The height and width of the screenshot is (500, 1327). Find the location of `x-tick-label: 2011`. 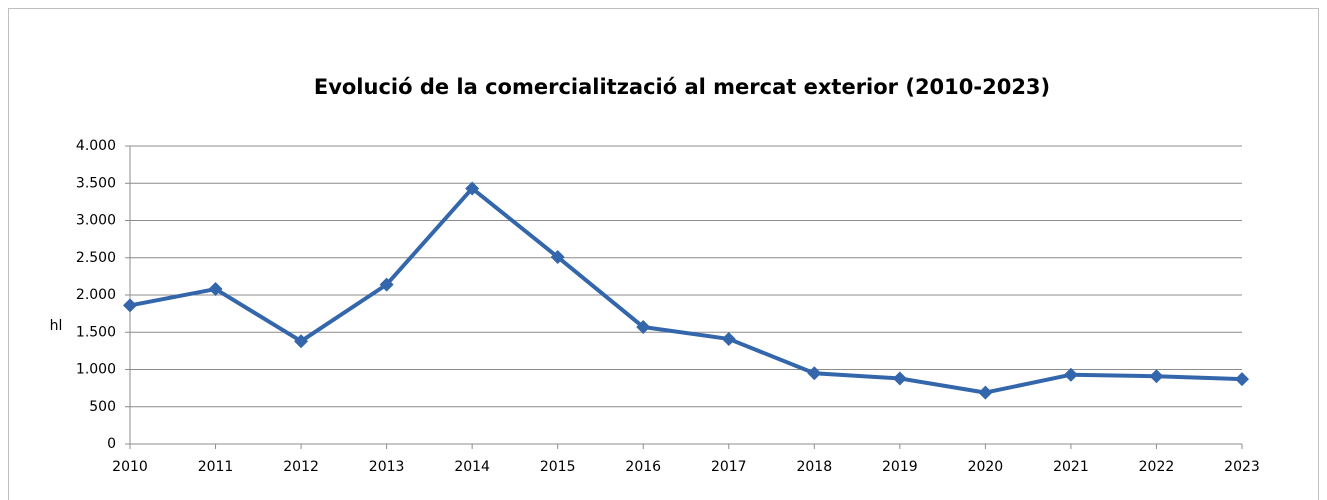

x-tick-label: 2011 is located at coordinates (216, 467).